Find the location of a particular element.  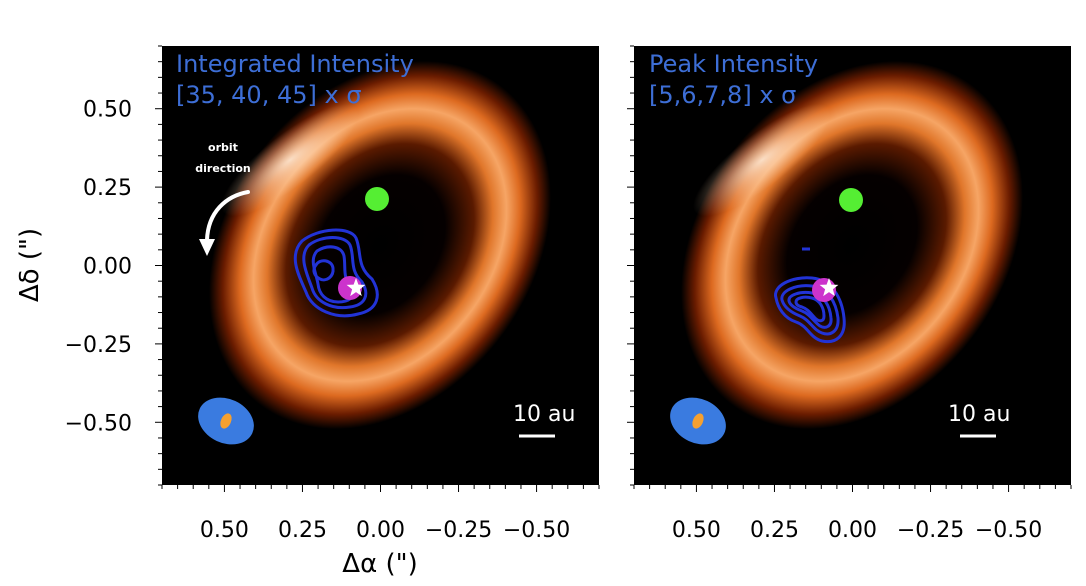

left-title: Integrated Intensity is located at coordinates (295, 64).